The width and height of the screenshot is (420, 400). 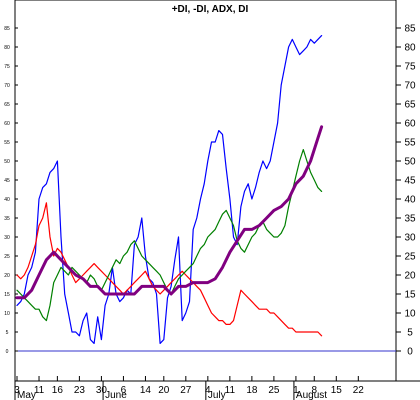 What do you see at coordinates (102, 390) in the screenshot?
I see `x-tick-label: 30` at bounding box center [102, 390].